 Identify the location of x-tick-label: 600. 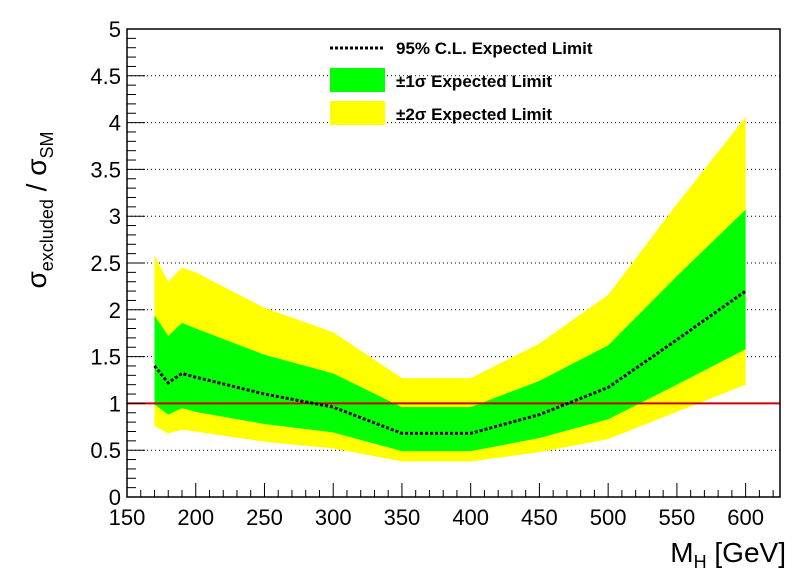
(745, 517).